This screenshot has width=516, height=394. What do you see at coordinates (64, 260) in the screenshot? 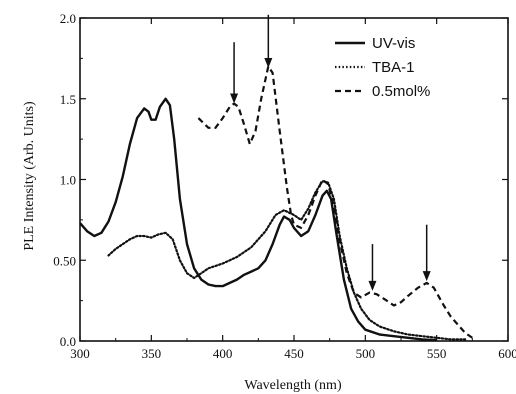
I see `y-tick-label: 0.50` at bounding box center [64, 260].